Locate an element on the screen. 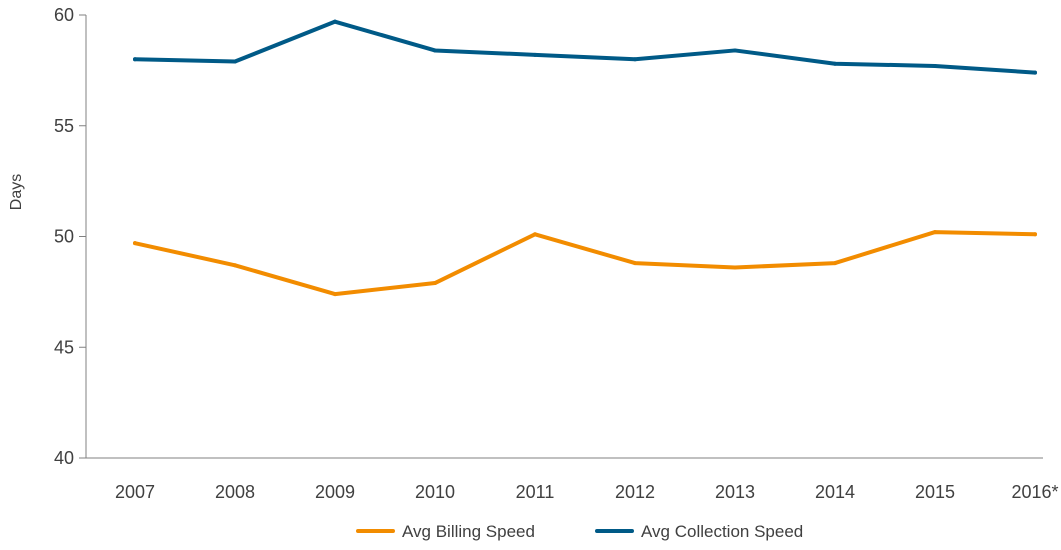 Image resolution: width=1061 pixels, height=550 pixels. y-tick-label: 50 is located at coordinates (64, 237).